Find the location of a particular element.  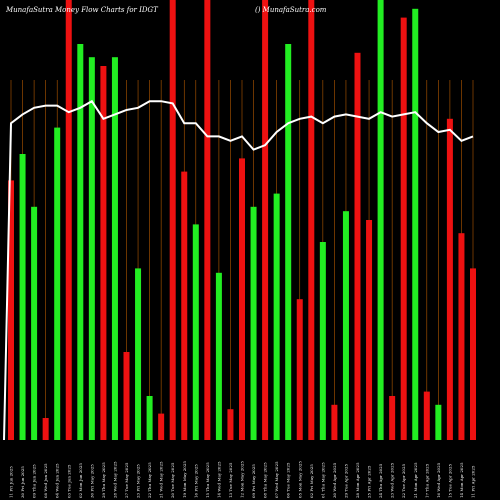

x-tick-label: 08 Thu May 2025 is located at coordinates (265, 480).